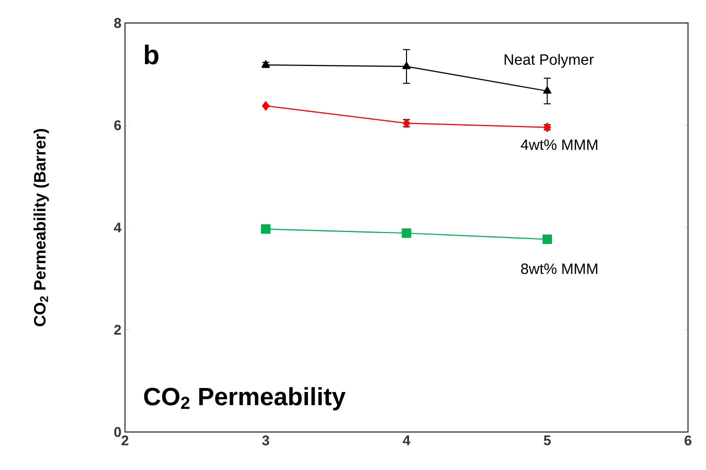  I want to click on x-tick-label: 4, so click(406, 441).